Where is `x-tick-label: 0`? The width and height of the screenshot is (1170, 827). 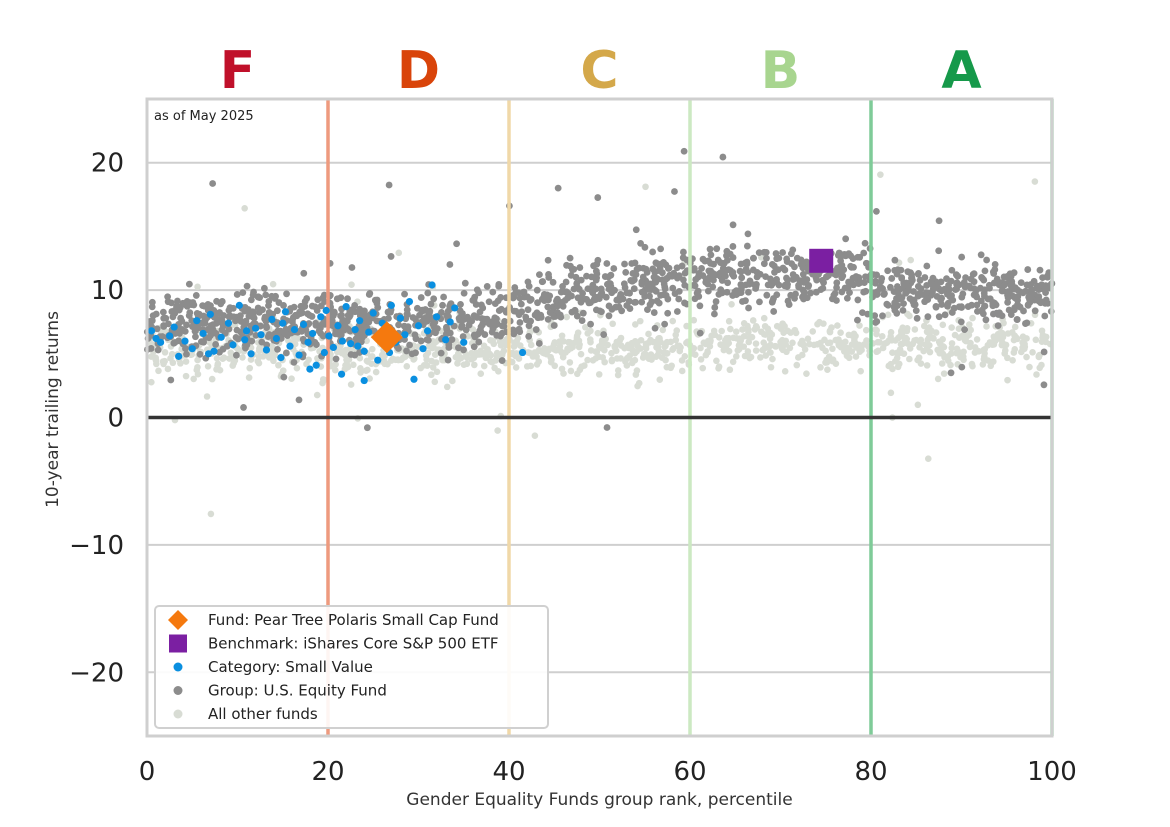 x-tick-label: 0 is located at coordinates (147, 772).